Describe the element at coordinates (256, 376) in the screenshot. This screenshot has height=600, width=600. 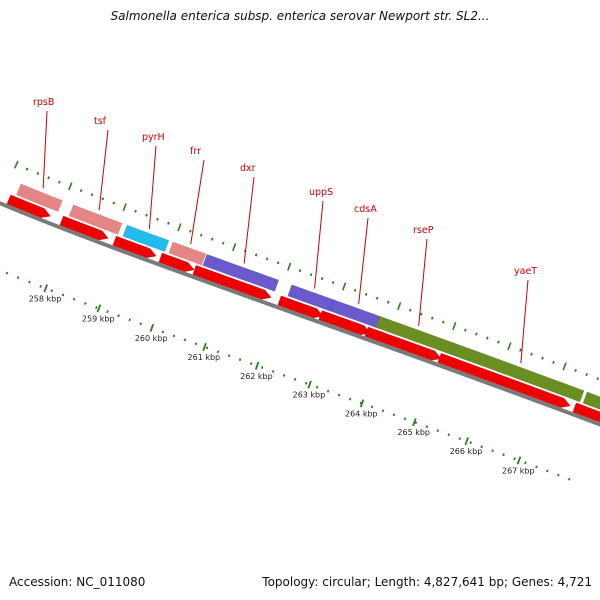
I see `scale-label: 262 kbp` at that location.